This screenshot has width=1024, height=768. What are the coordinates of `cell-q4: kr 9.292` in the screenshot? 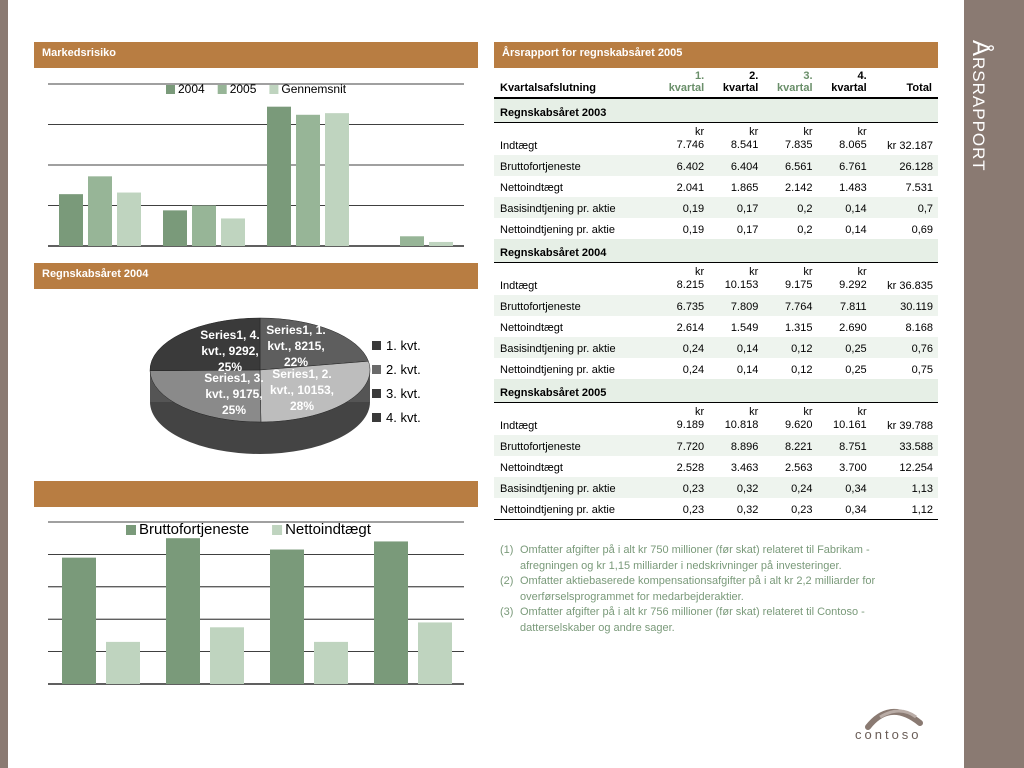 It's located at (853, 278).